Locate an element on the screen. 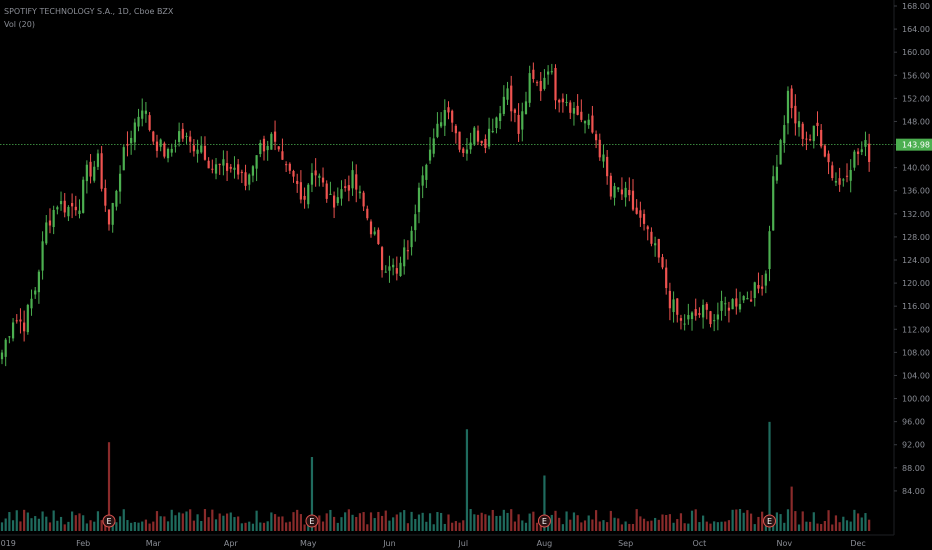 The height and width of the screenshot is (550, 932). volume-indicator-label: Vol (20) is located at coordinates (19, 24).